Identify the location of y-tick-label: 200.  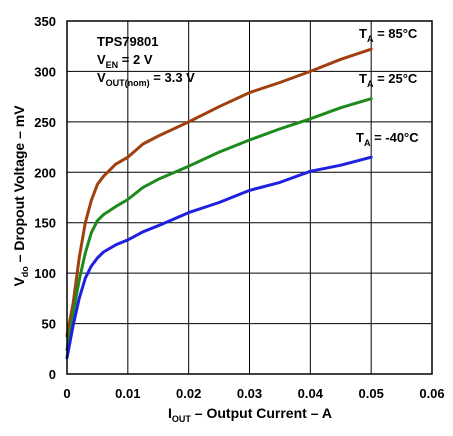
(45, 172).